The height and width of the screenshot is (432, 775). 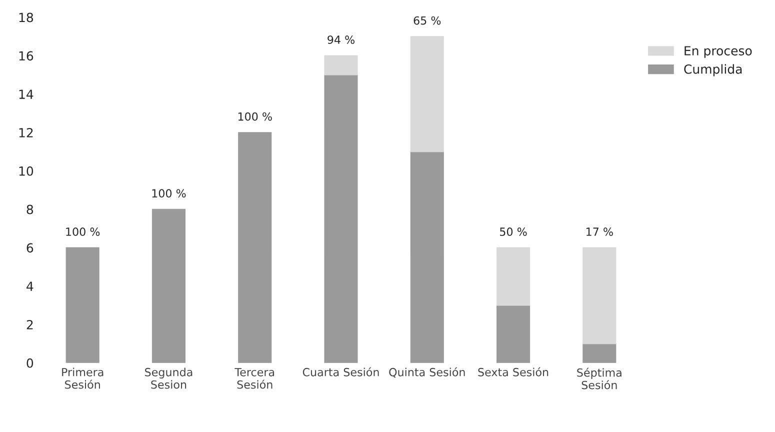 I want to click on x-tick-label: Primera Sesión, so click(x=83, y=378).